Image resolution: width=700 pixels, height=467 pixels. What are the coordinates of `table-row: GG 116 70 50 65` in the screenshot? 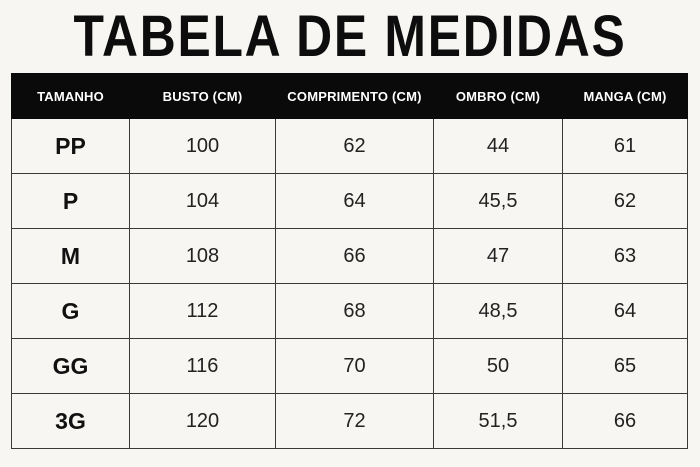 It's located at (349, 366).